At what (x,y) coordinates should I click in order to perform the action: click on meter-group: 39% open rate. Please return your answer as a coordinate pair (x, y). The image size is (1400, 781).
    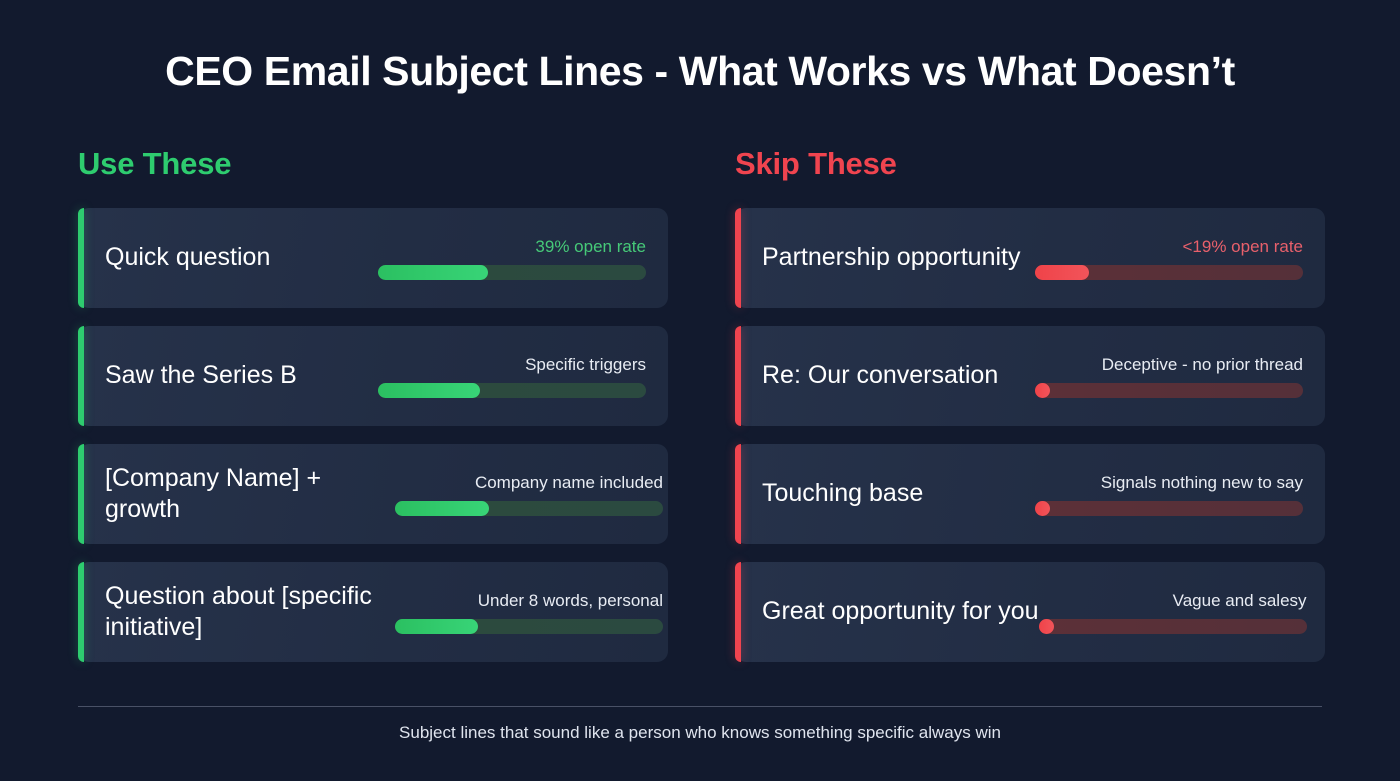
    Looking at the image, I should click on (512, 258).